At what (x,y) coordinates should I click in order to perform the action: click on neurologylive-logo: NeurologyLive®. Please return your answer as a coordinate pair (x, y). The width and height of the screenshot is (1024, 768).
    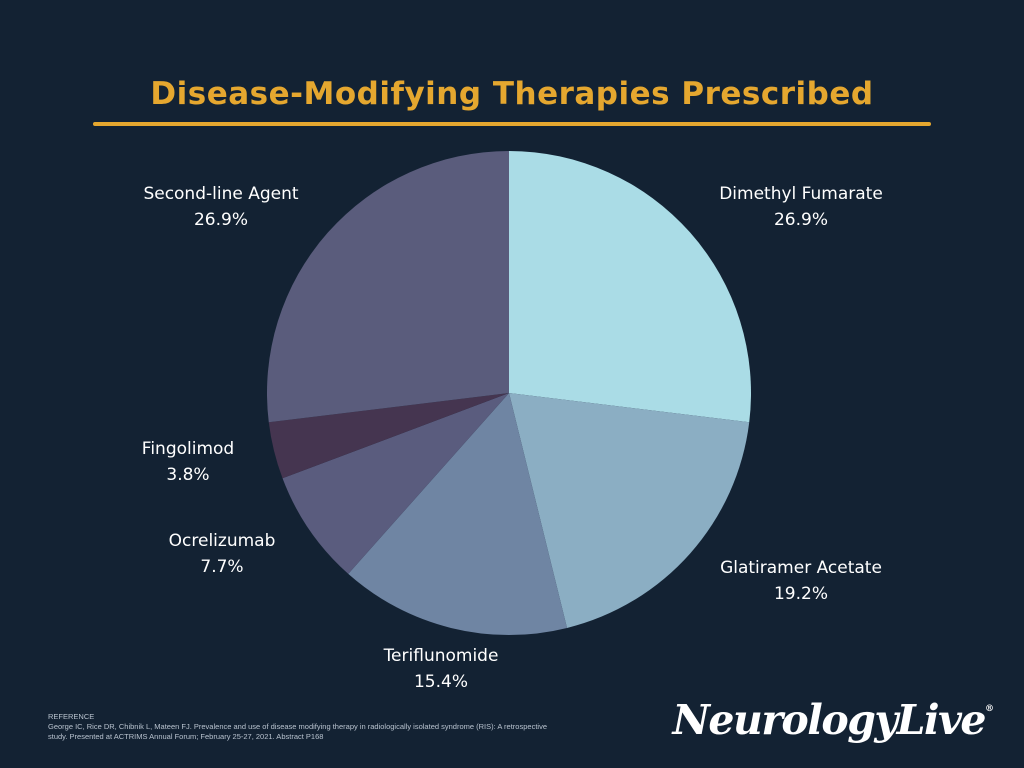
    Looking at the image, I should click on (833, 720).